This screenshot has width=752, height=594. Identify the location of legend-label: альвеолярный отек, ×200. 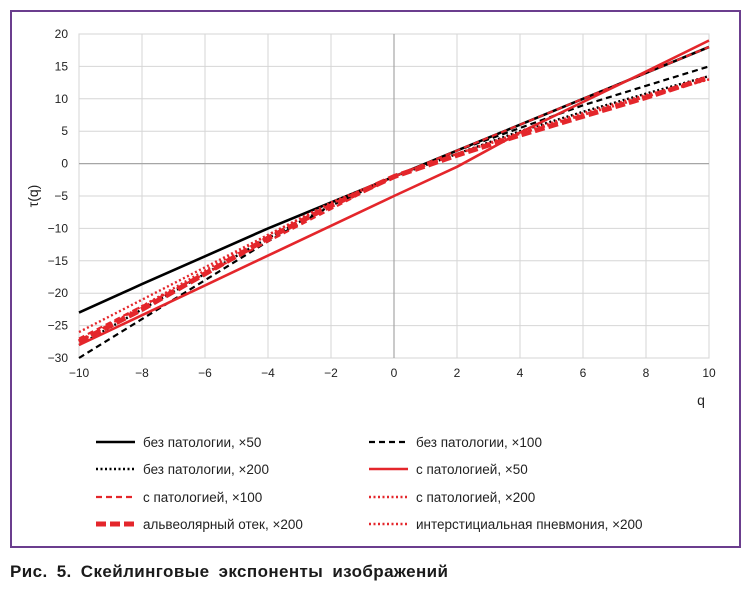
(223, 524).